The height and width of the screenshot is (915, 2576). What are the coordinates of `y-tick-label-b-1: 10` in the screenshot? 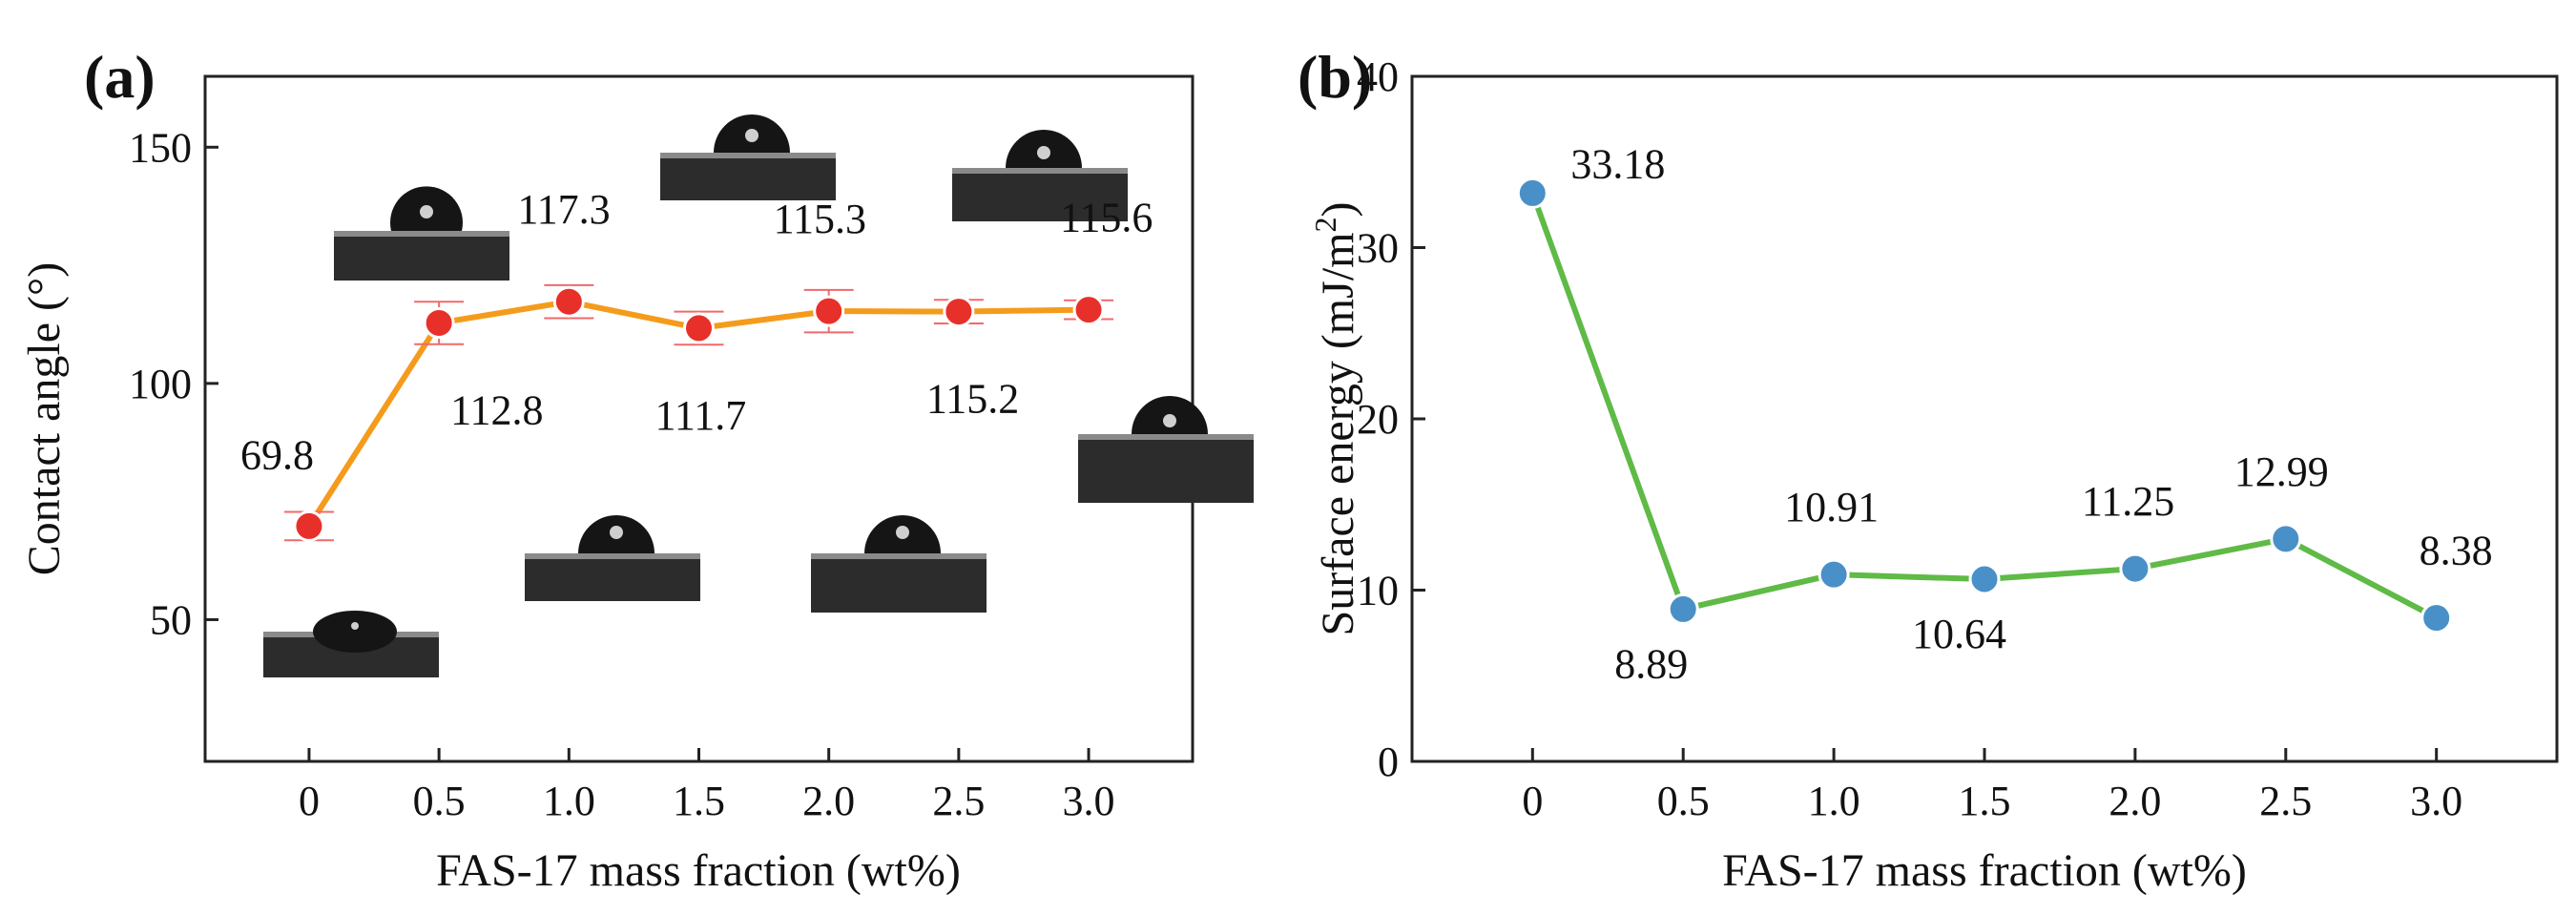 It's located at (1378, 591).